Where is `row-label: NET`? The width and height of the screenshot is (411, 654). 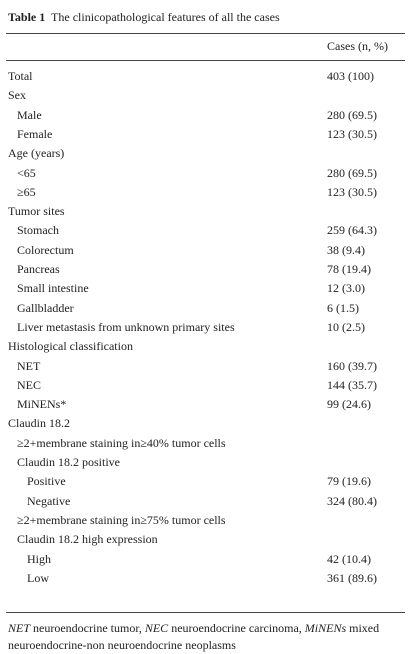
row-label: NET is located at coordinates (29, 365).